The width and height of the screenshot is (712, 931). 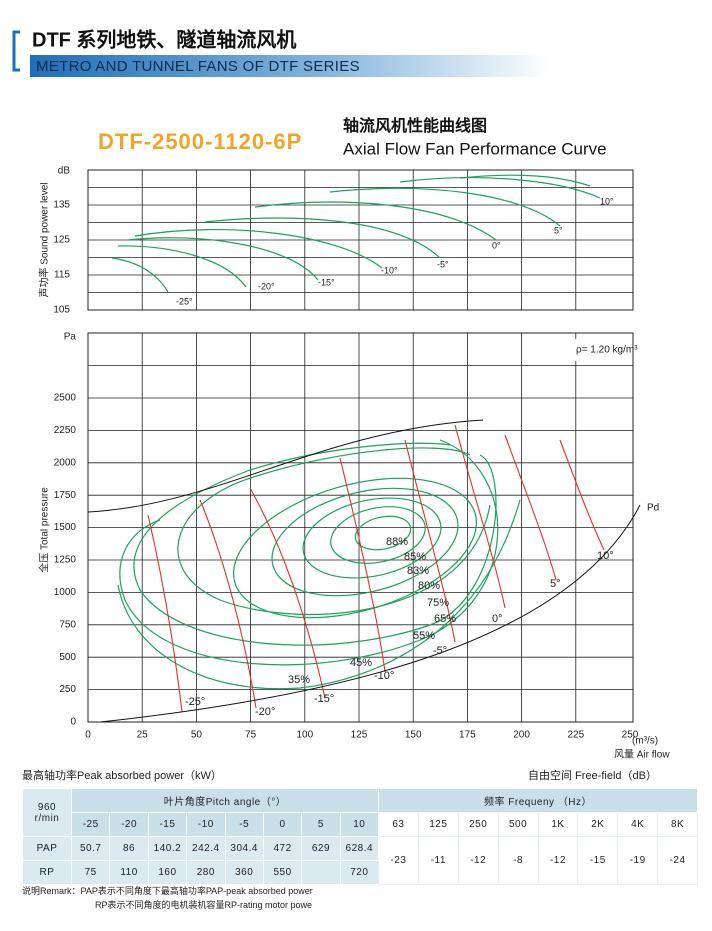 I want to click on y-tick-label: 2500, so click(x=65, y=398).